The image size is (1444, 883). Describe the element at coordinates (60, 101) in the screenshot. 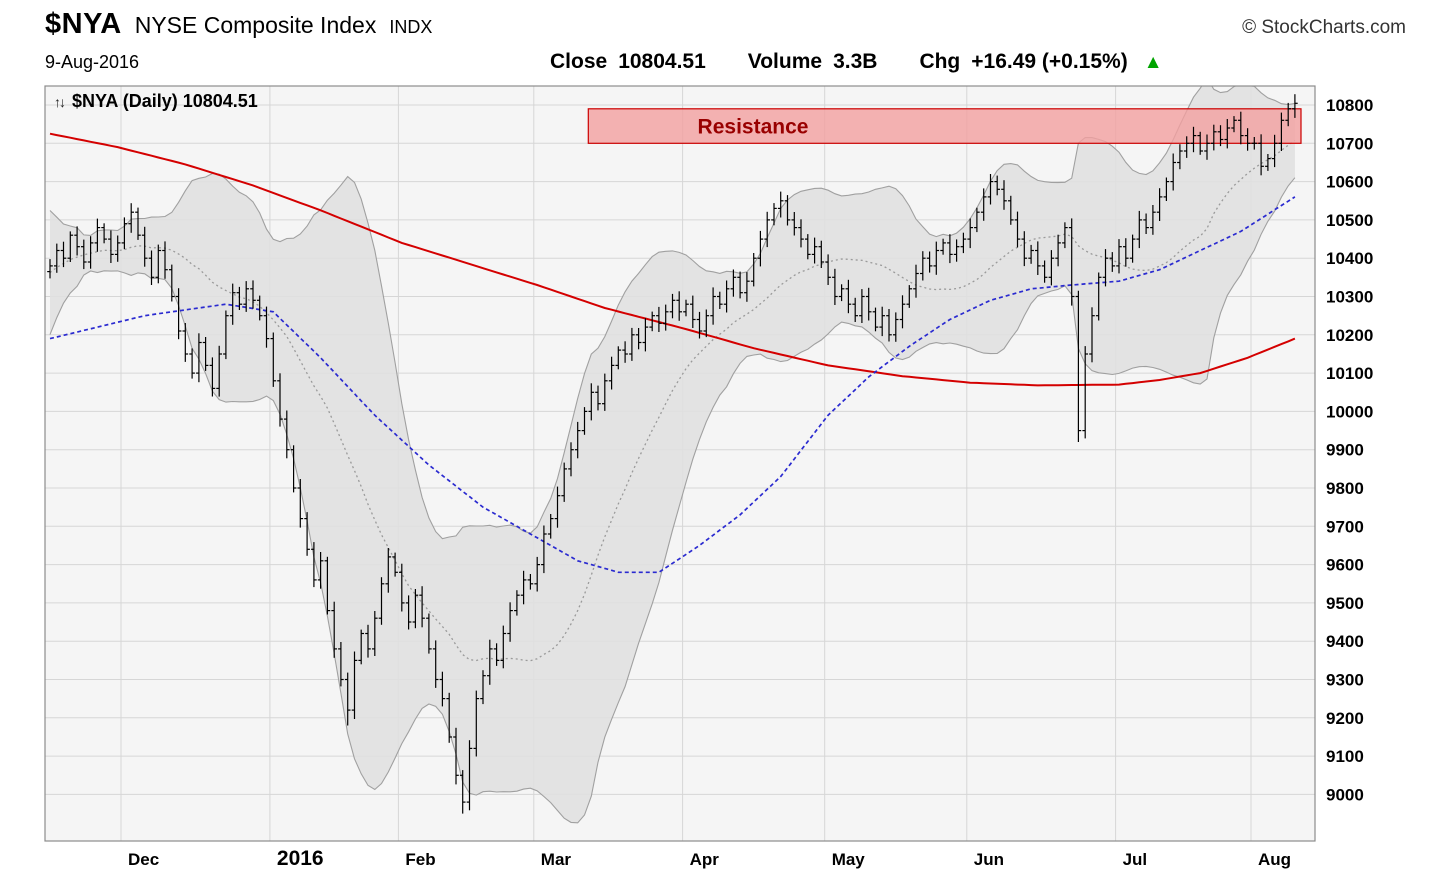

I see `updown-arrows-icon: ↑↓` at that location.